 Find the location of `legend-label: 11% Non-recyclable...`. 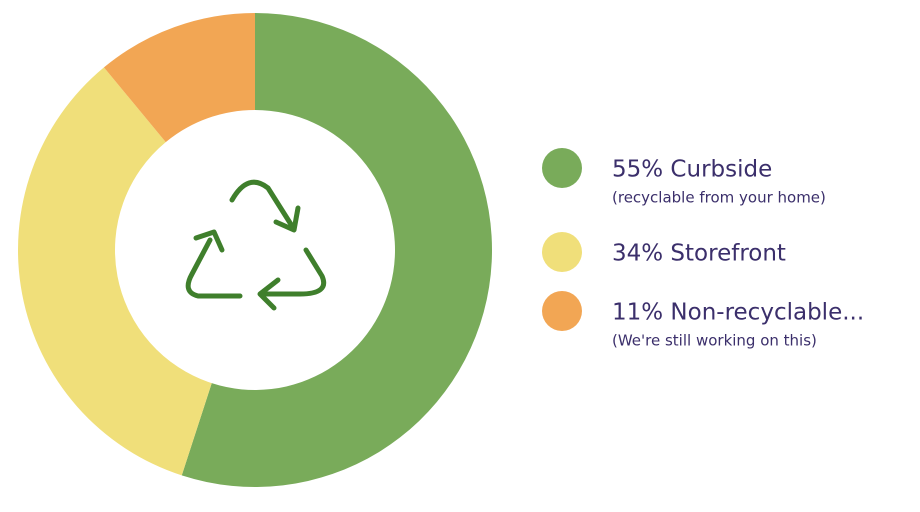

legend-label: 11% Non-recyclable... is located at coordinates (738, 313).